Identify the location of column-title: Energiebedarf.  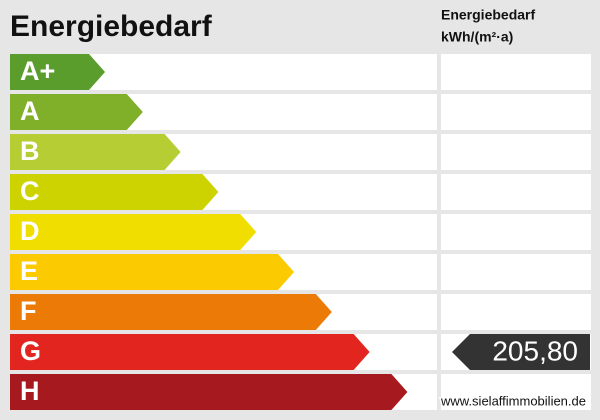
(488, 15).